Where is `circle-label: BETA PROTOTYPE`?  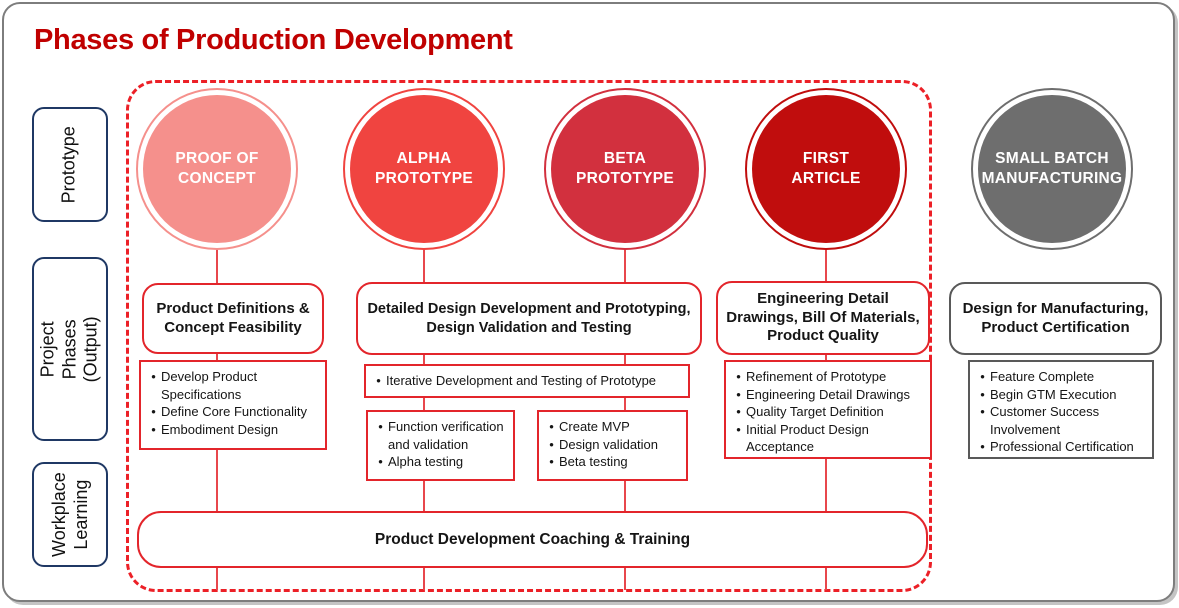
circle-label: BETA PROTOTYPE is located at coordinates (625, 168).